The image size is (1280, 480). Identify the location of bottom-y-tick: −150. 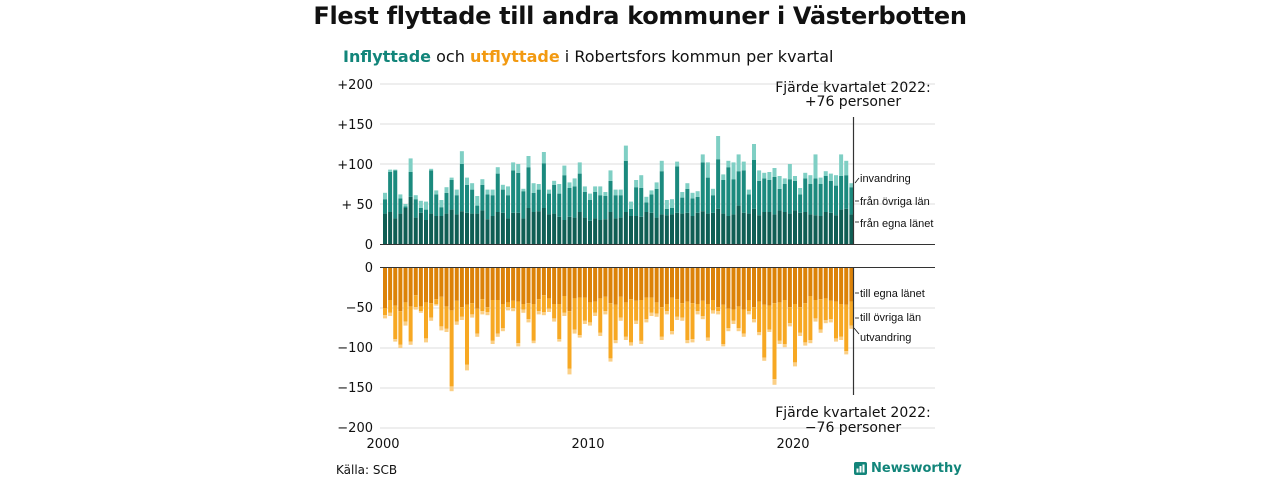
(355, 388).